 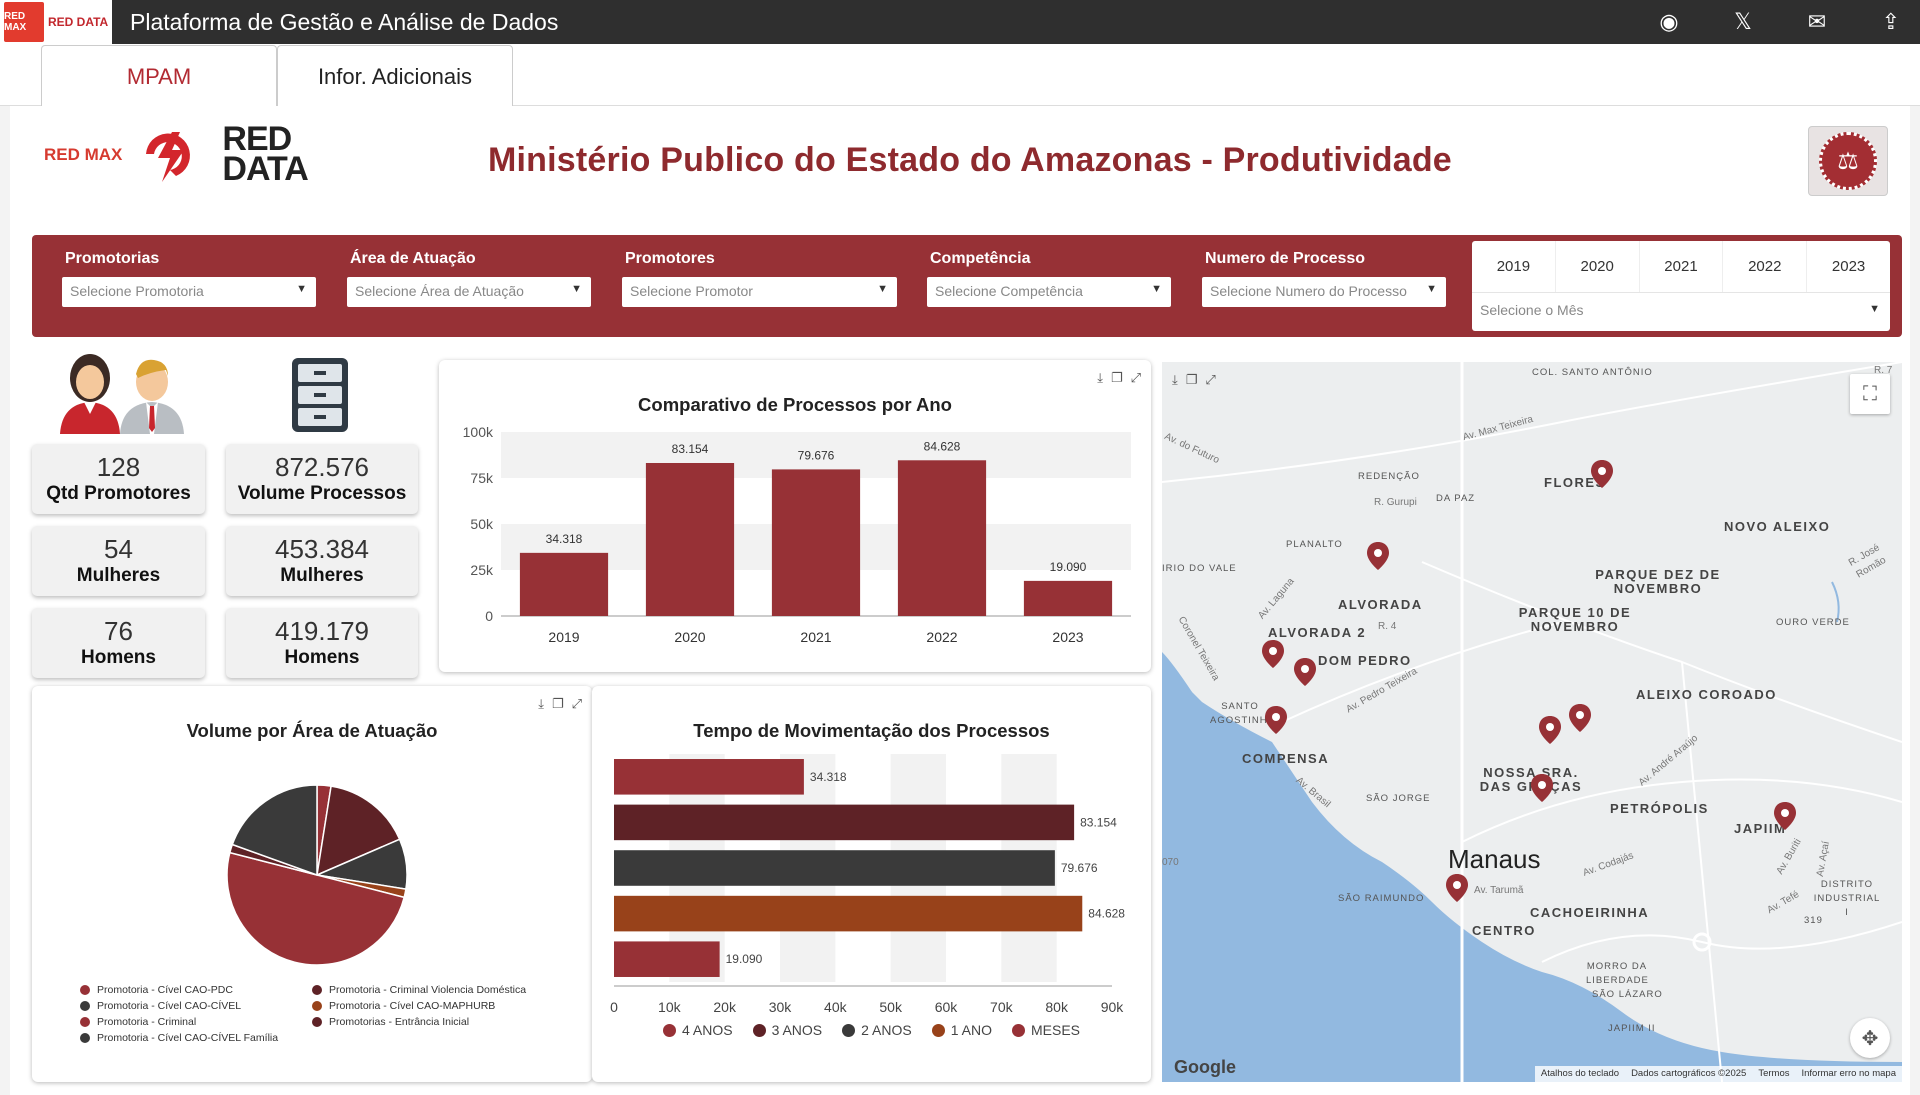 I want to click on map-footer-link: Informar erro no mapa, so click(x=1848, y=1073).